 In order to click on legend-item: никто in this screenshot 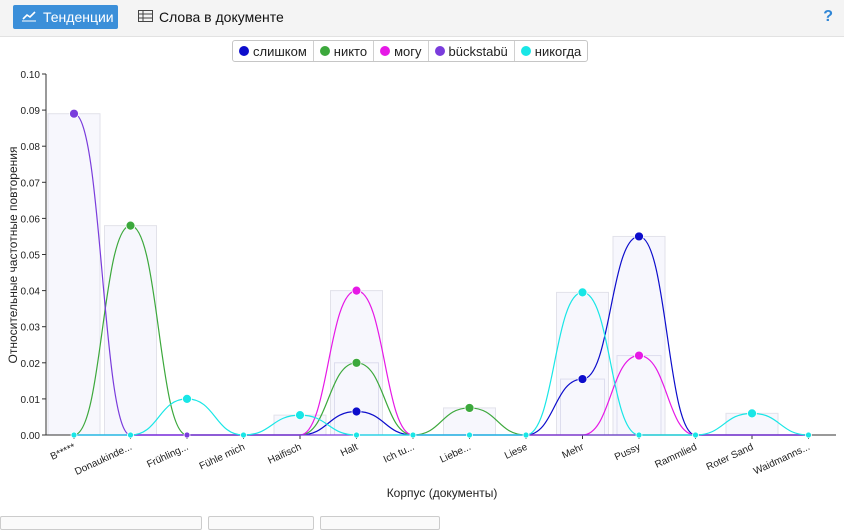, I will do `click(344, 51)`.